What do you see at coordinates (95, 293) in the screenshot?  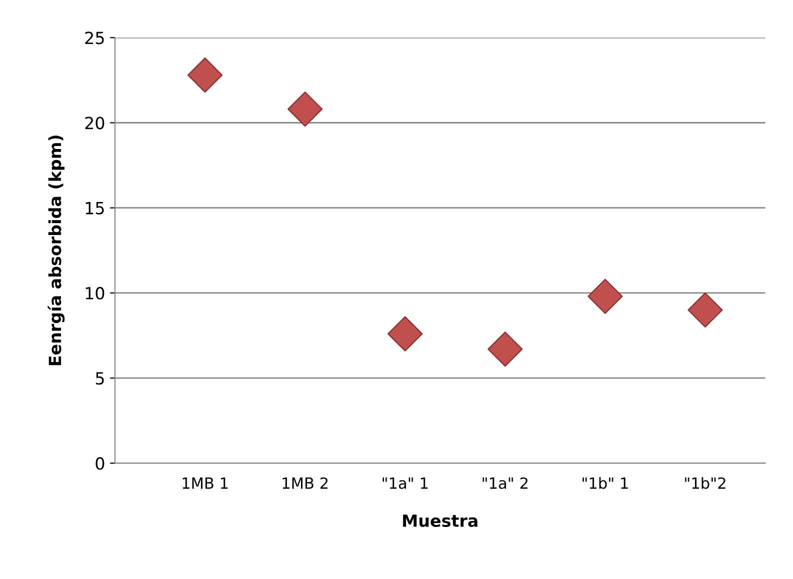 I see `y-tick-label: 10` at bounding box center [95, 293].